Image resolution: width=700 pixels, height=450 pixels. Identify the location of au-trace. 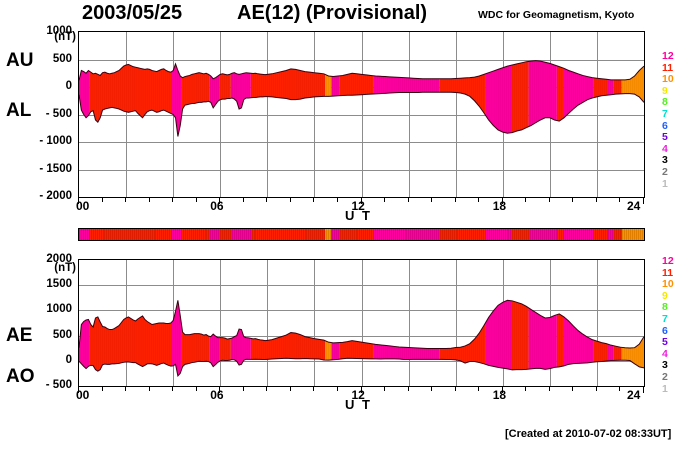
(361, 70).